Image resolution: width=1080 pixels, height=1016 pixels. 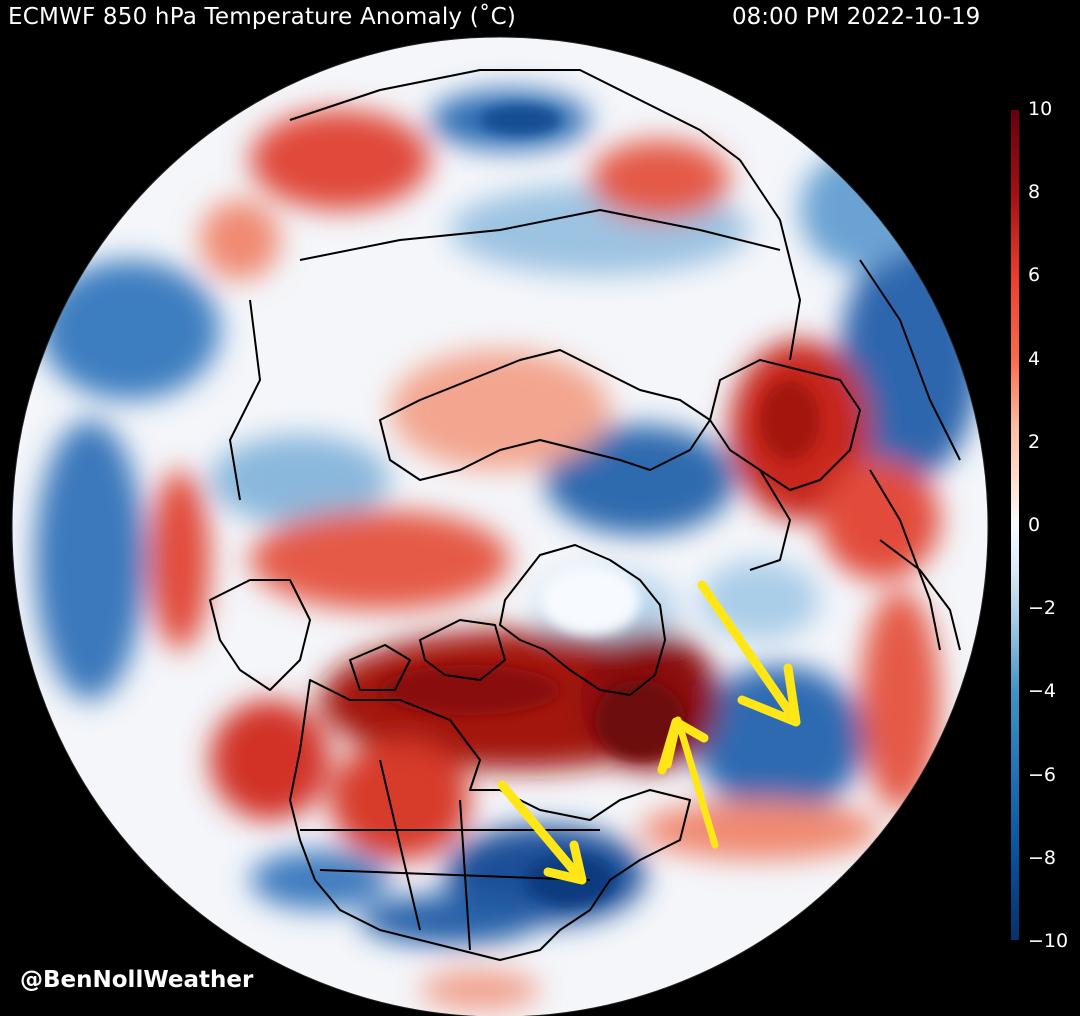 What do you see at coordinates (582, 620) in the screenshot?
I see `greenland-outline` at bounding box center [582, 620].